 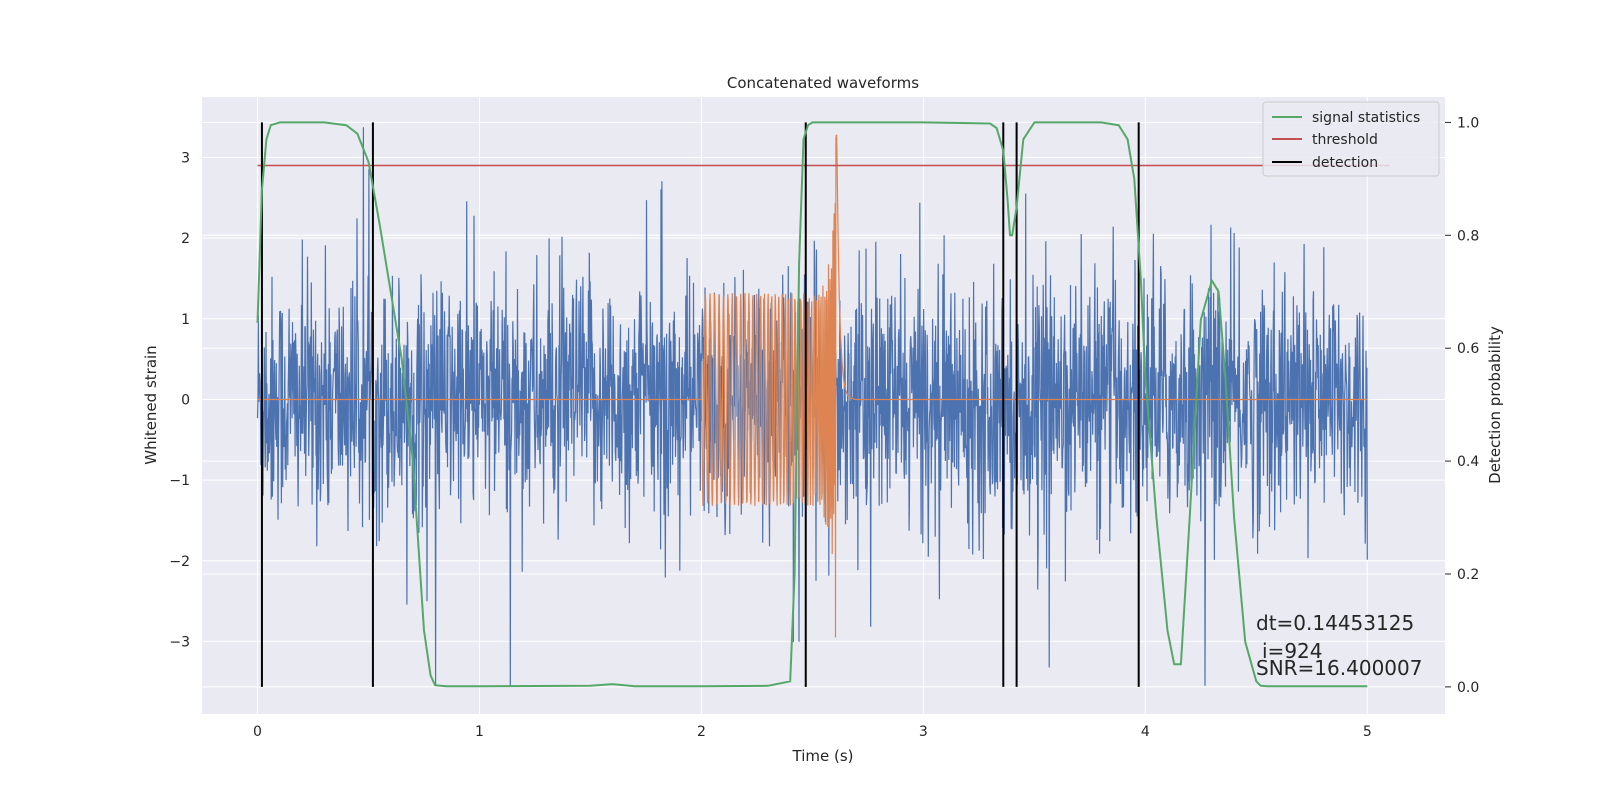 What do you see at coordinates (812, 732) in the screenshot?
I see `x-axis-ticks: 0 1 2 3 4 5` at bounding box center [812, 732].